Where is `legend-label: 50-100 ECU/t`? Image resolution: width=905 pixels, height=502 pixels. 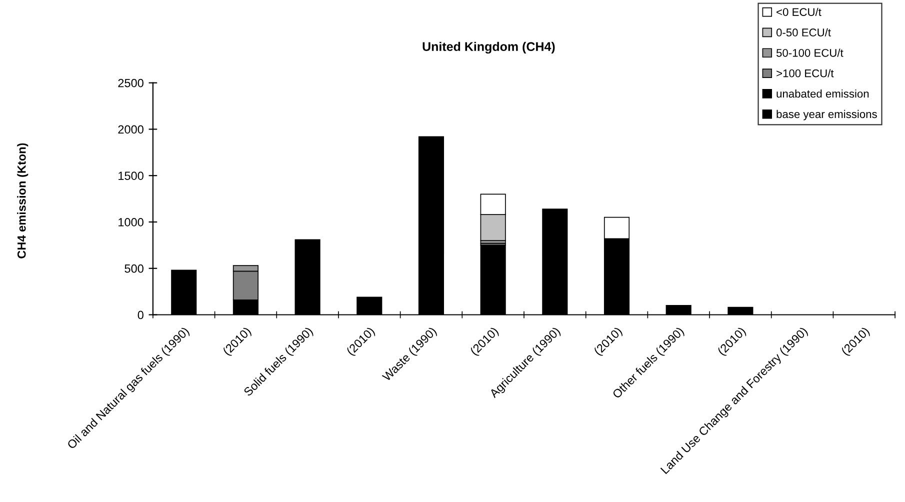
legend-label: 50-100 ECU/t is located at coordinates (810, 52).